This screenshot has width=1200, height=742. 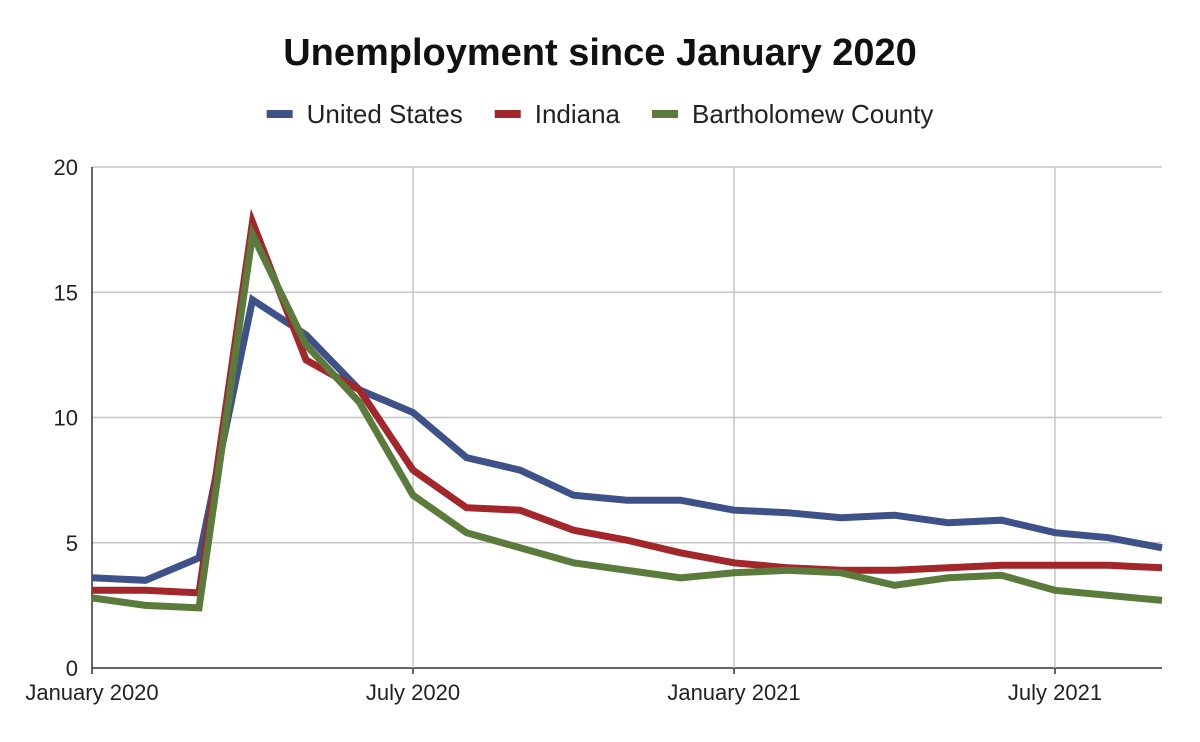 What do you see at coordinates (733, 692) in the screenshot?
I see `x-tick-label-2: January 2021` at bounding box center [733, 692].